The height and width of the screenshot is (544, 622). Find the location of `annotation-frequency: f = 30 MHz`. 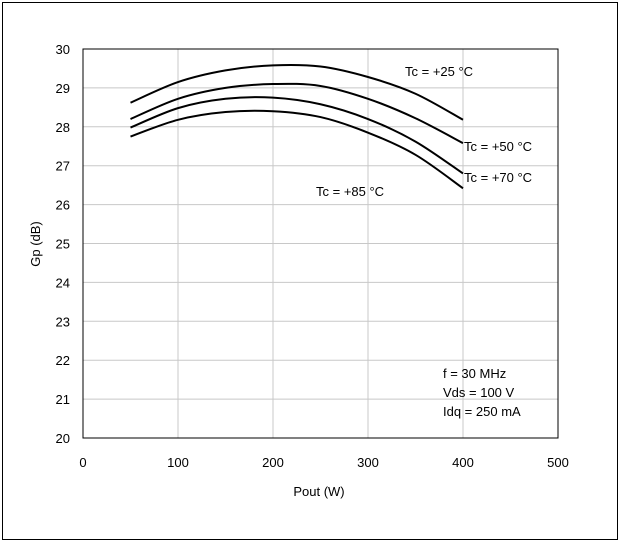

annotation-frequency: f = 30 MHz is located at coordinates (474, 373).